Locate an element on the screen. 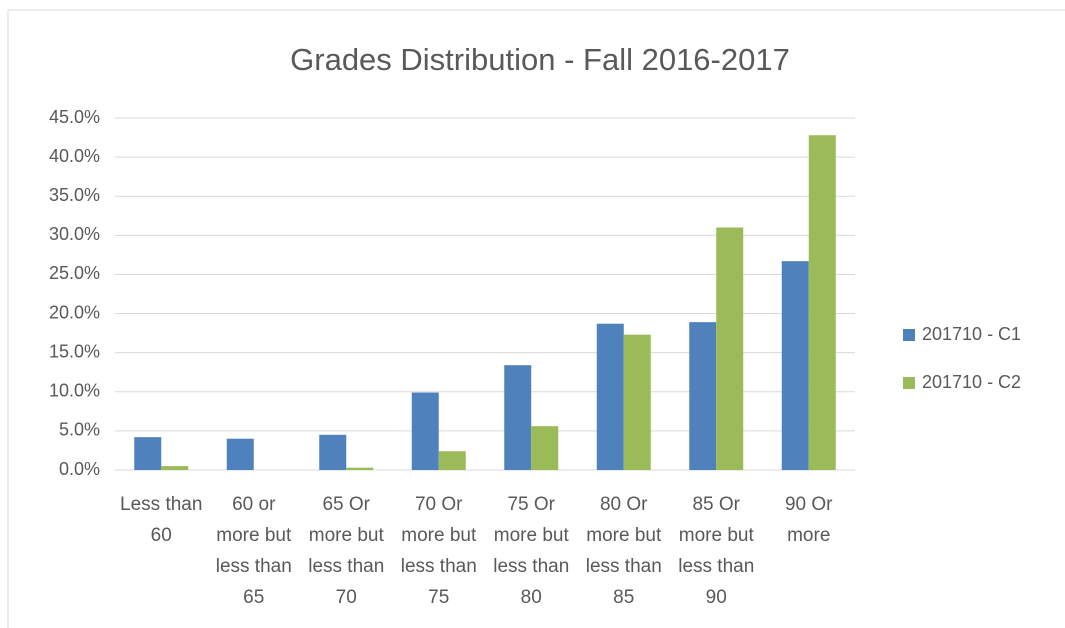 This screenshot has height=628, width=1065. x-tick-label: Less than 60 is located at coordinates (161, 520).